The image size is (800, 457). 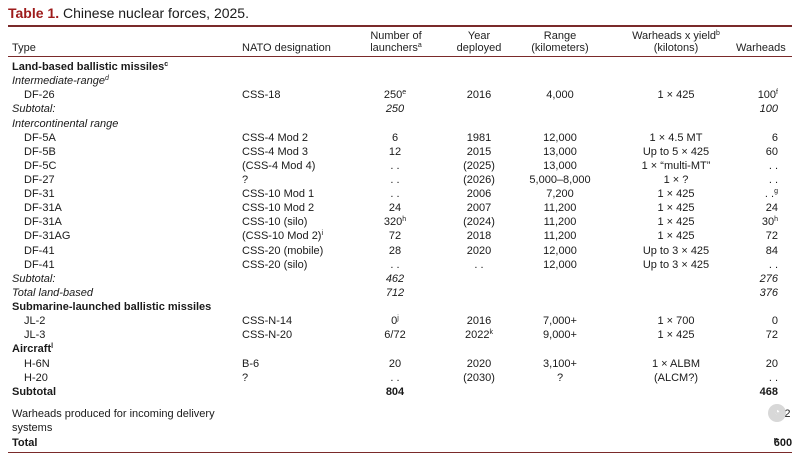 What do you see at coordinates (768, 222) in the screenshot?
I see `cell-warheads-text: 30` at bounding box center [768, 222].